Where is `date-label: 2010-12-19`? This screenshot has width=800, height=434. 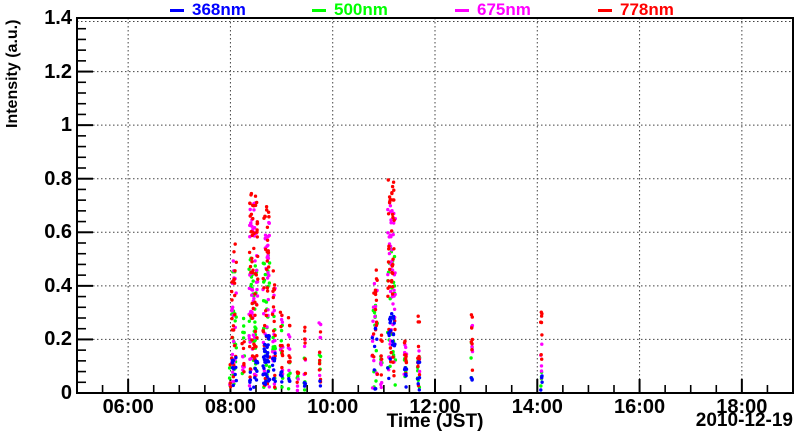
date-label: 2010-12-19 is located at coordinates (744, 420).